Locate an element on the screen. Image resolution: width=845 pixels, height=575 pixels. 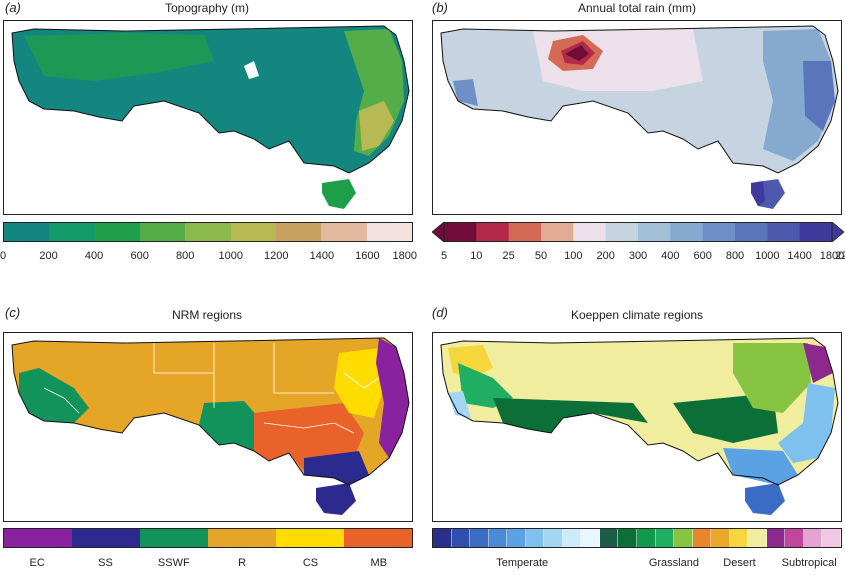
colorbar-label: MB is located at coordinates (379, 563).